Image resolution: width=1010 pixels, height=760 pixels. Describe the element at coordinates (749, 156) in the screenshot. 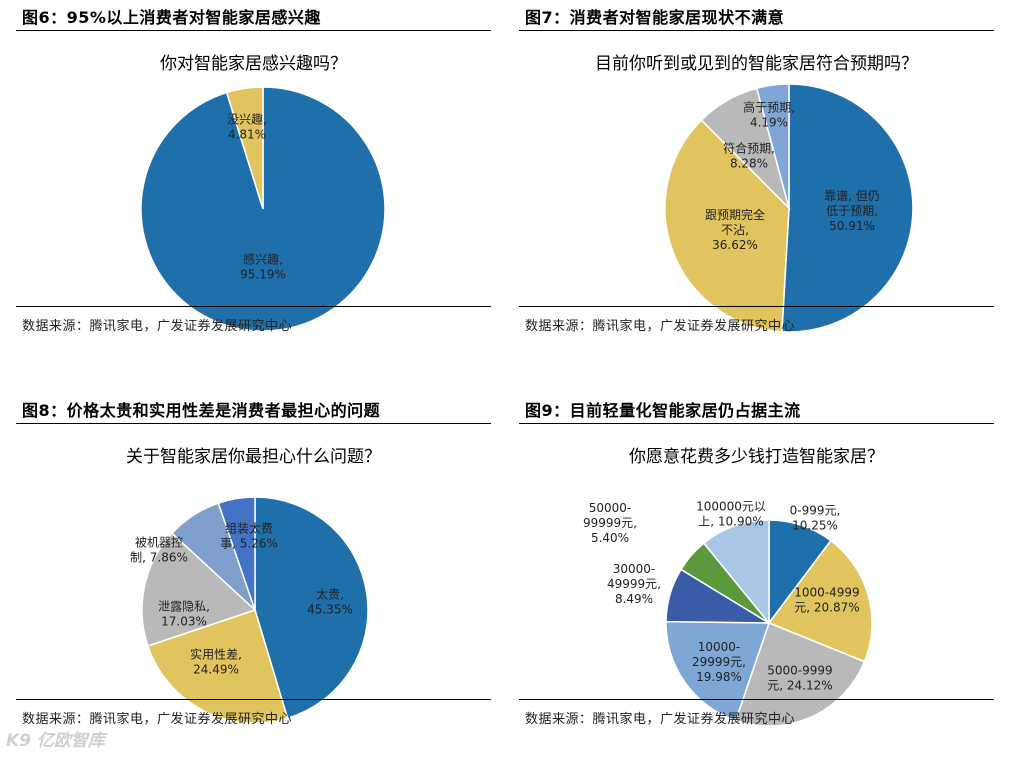

I see `slice-data-label: 符合预期, 8.28%` at that location.